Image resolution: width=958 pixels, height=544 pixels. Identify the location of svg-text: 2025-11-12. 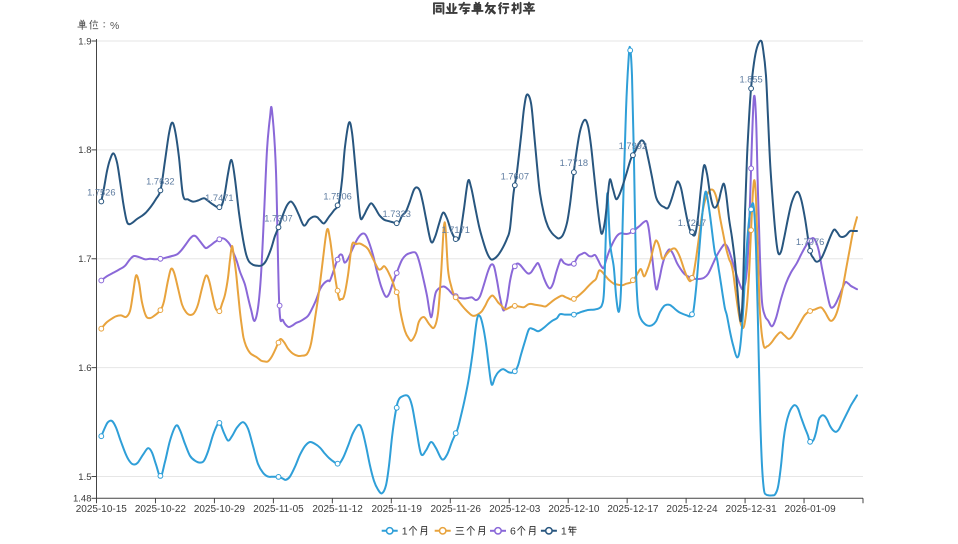
(337, 509).